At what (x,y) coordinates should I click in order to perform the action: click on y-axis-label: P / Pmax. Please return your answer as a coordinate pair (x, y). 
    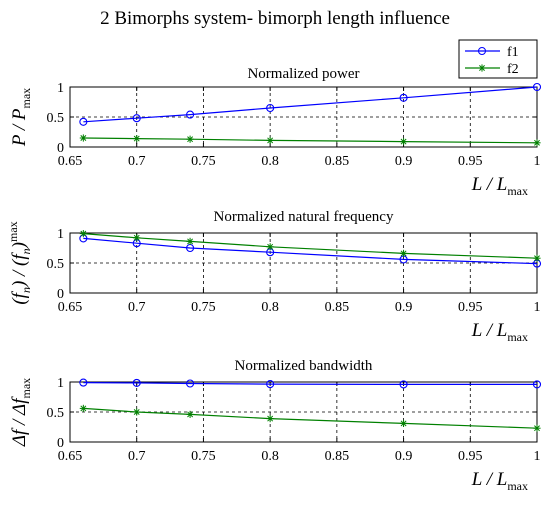
    Looking at the image, I should click on (21, 117).